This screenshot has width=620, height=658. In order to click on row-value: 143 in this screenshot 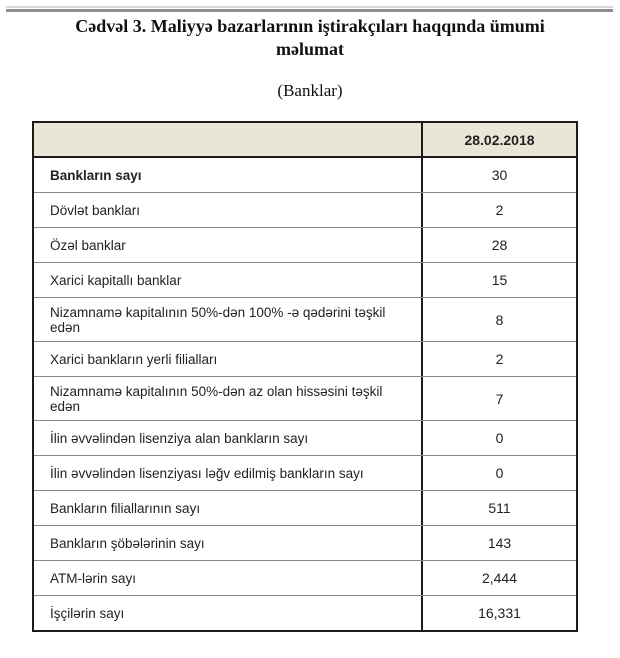, I will do `click(498, 543)`.